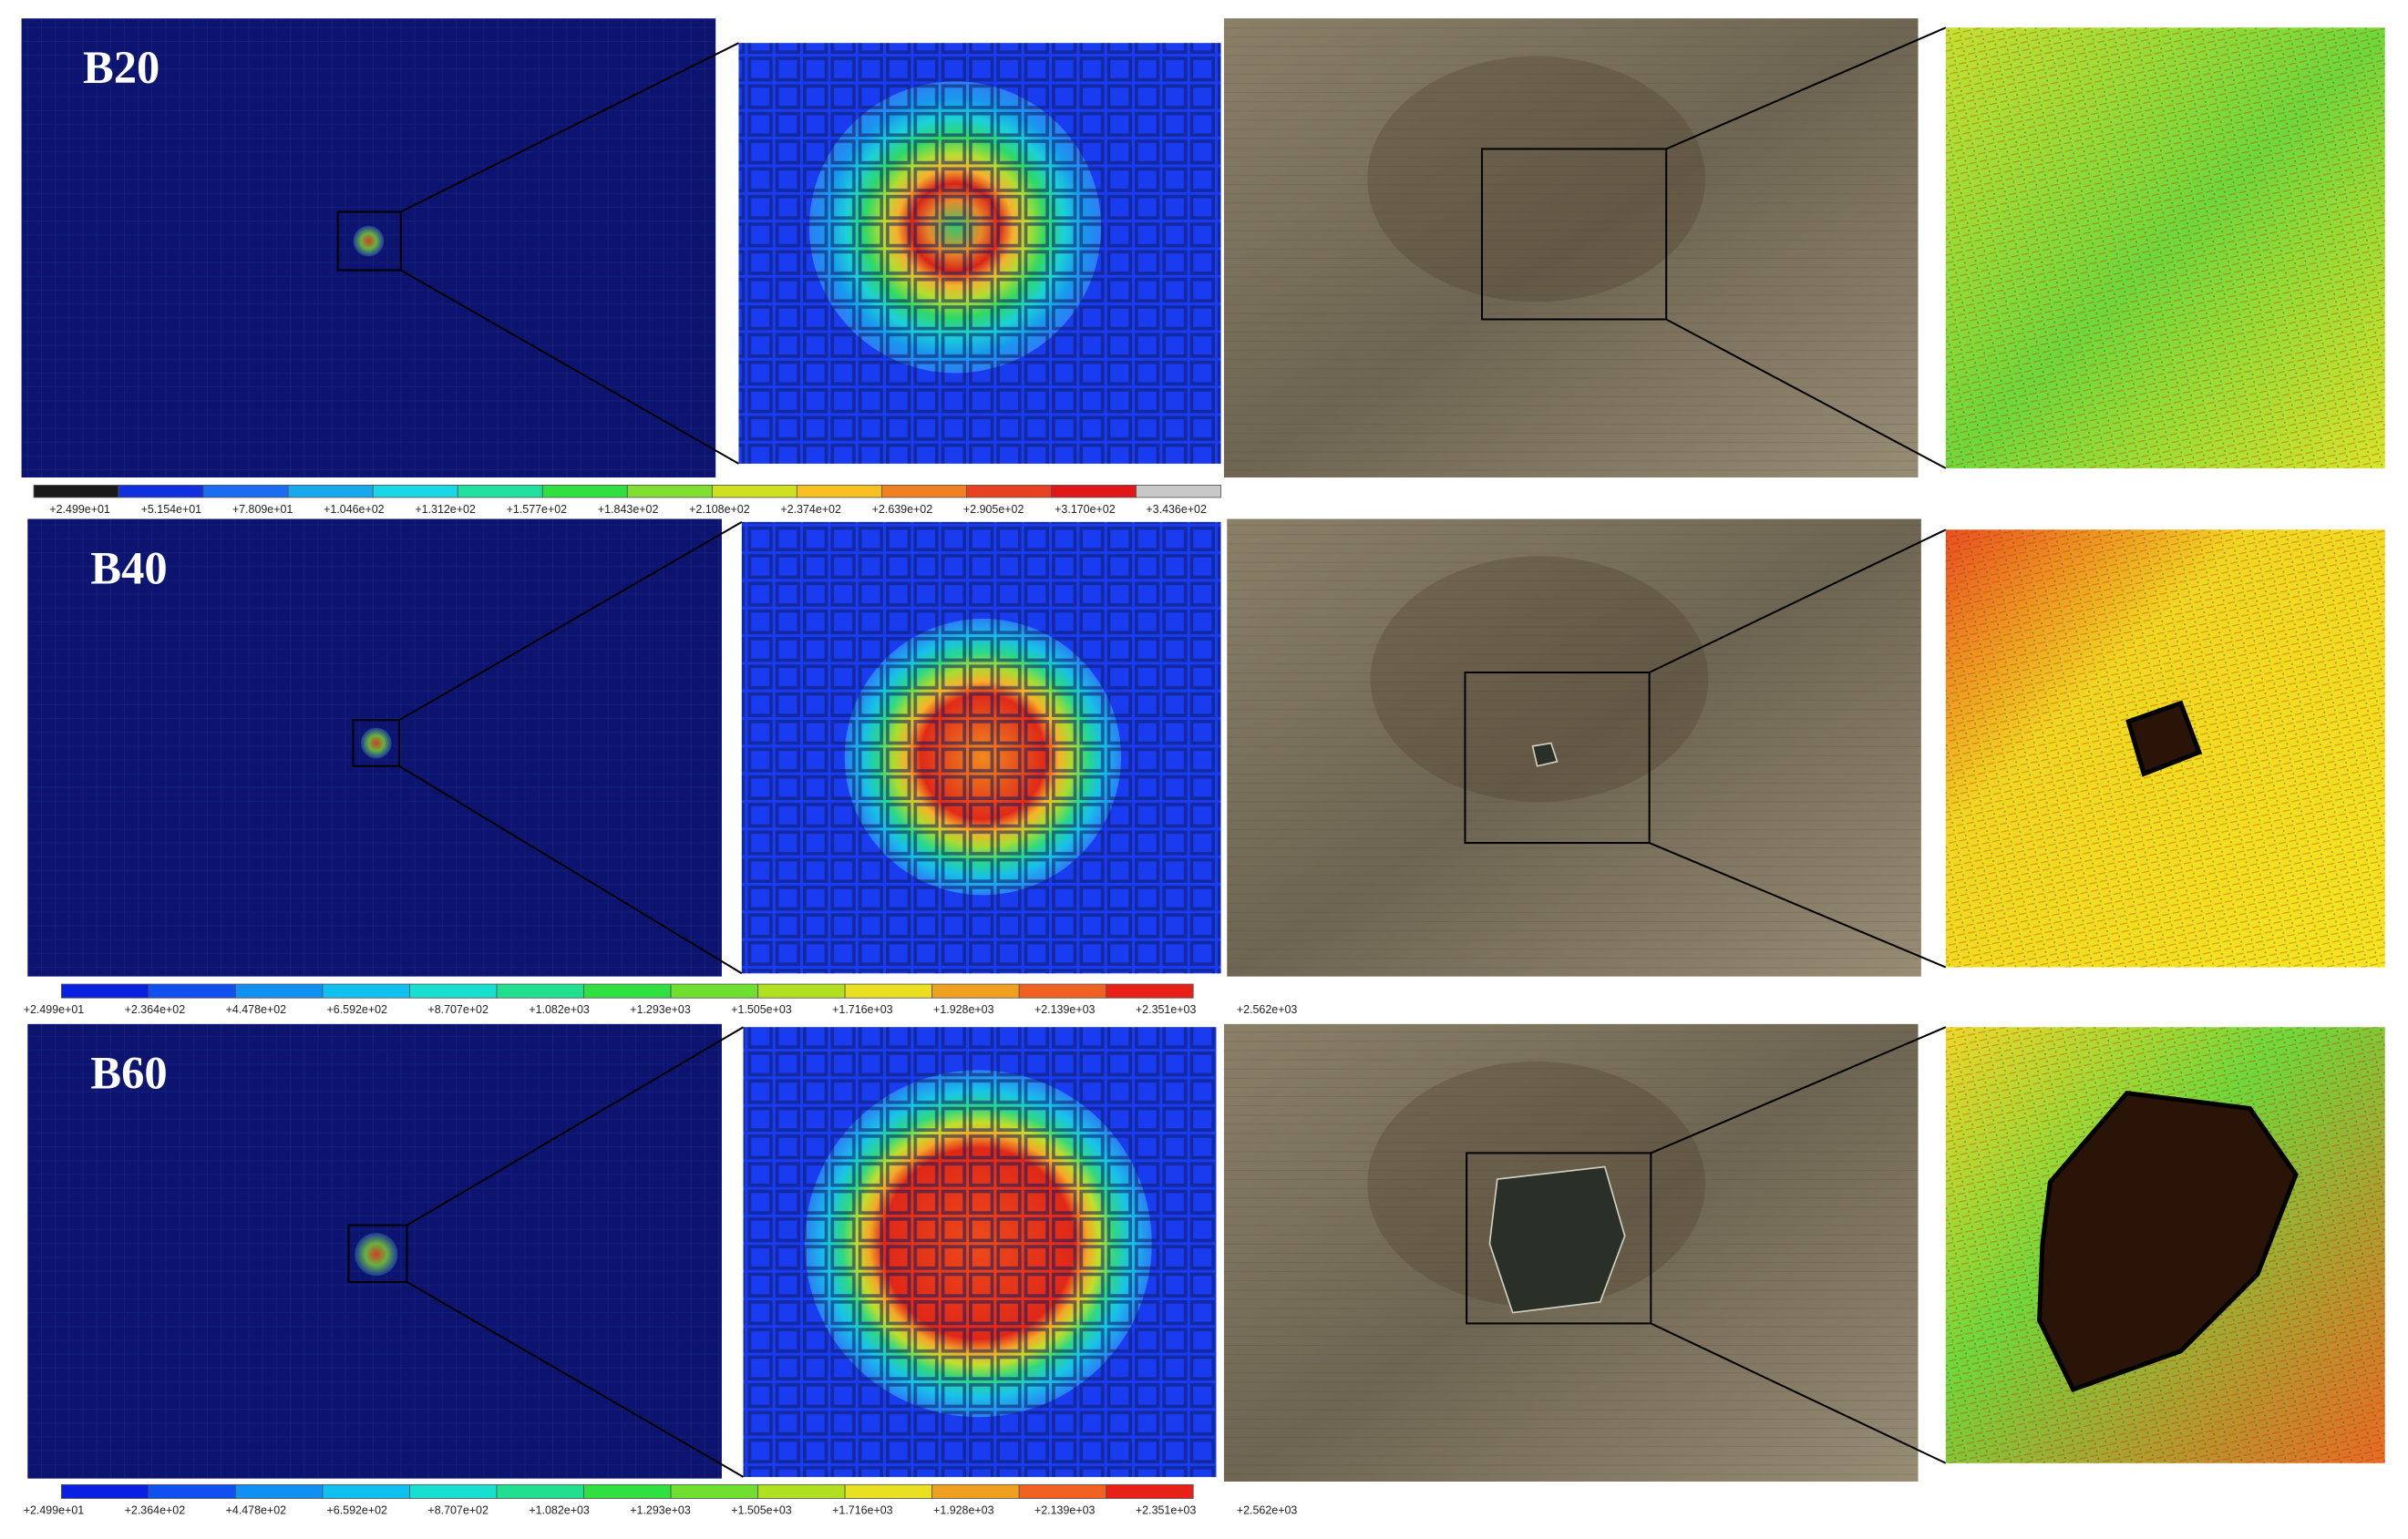 This screenshot has width=2408, height=1539. Describe the element at coordinates (811, 510) in the screenshot. I see `colorbar-label: +2.374e+02` at that location.